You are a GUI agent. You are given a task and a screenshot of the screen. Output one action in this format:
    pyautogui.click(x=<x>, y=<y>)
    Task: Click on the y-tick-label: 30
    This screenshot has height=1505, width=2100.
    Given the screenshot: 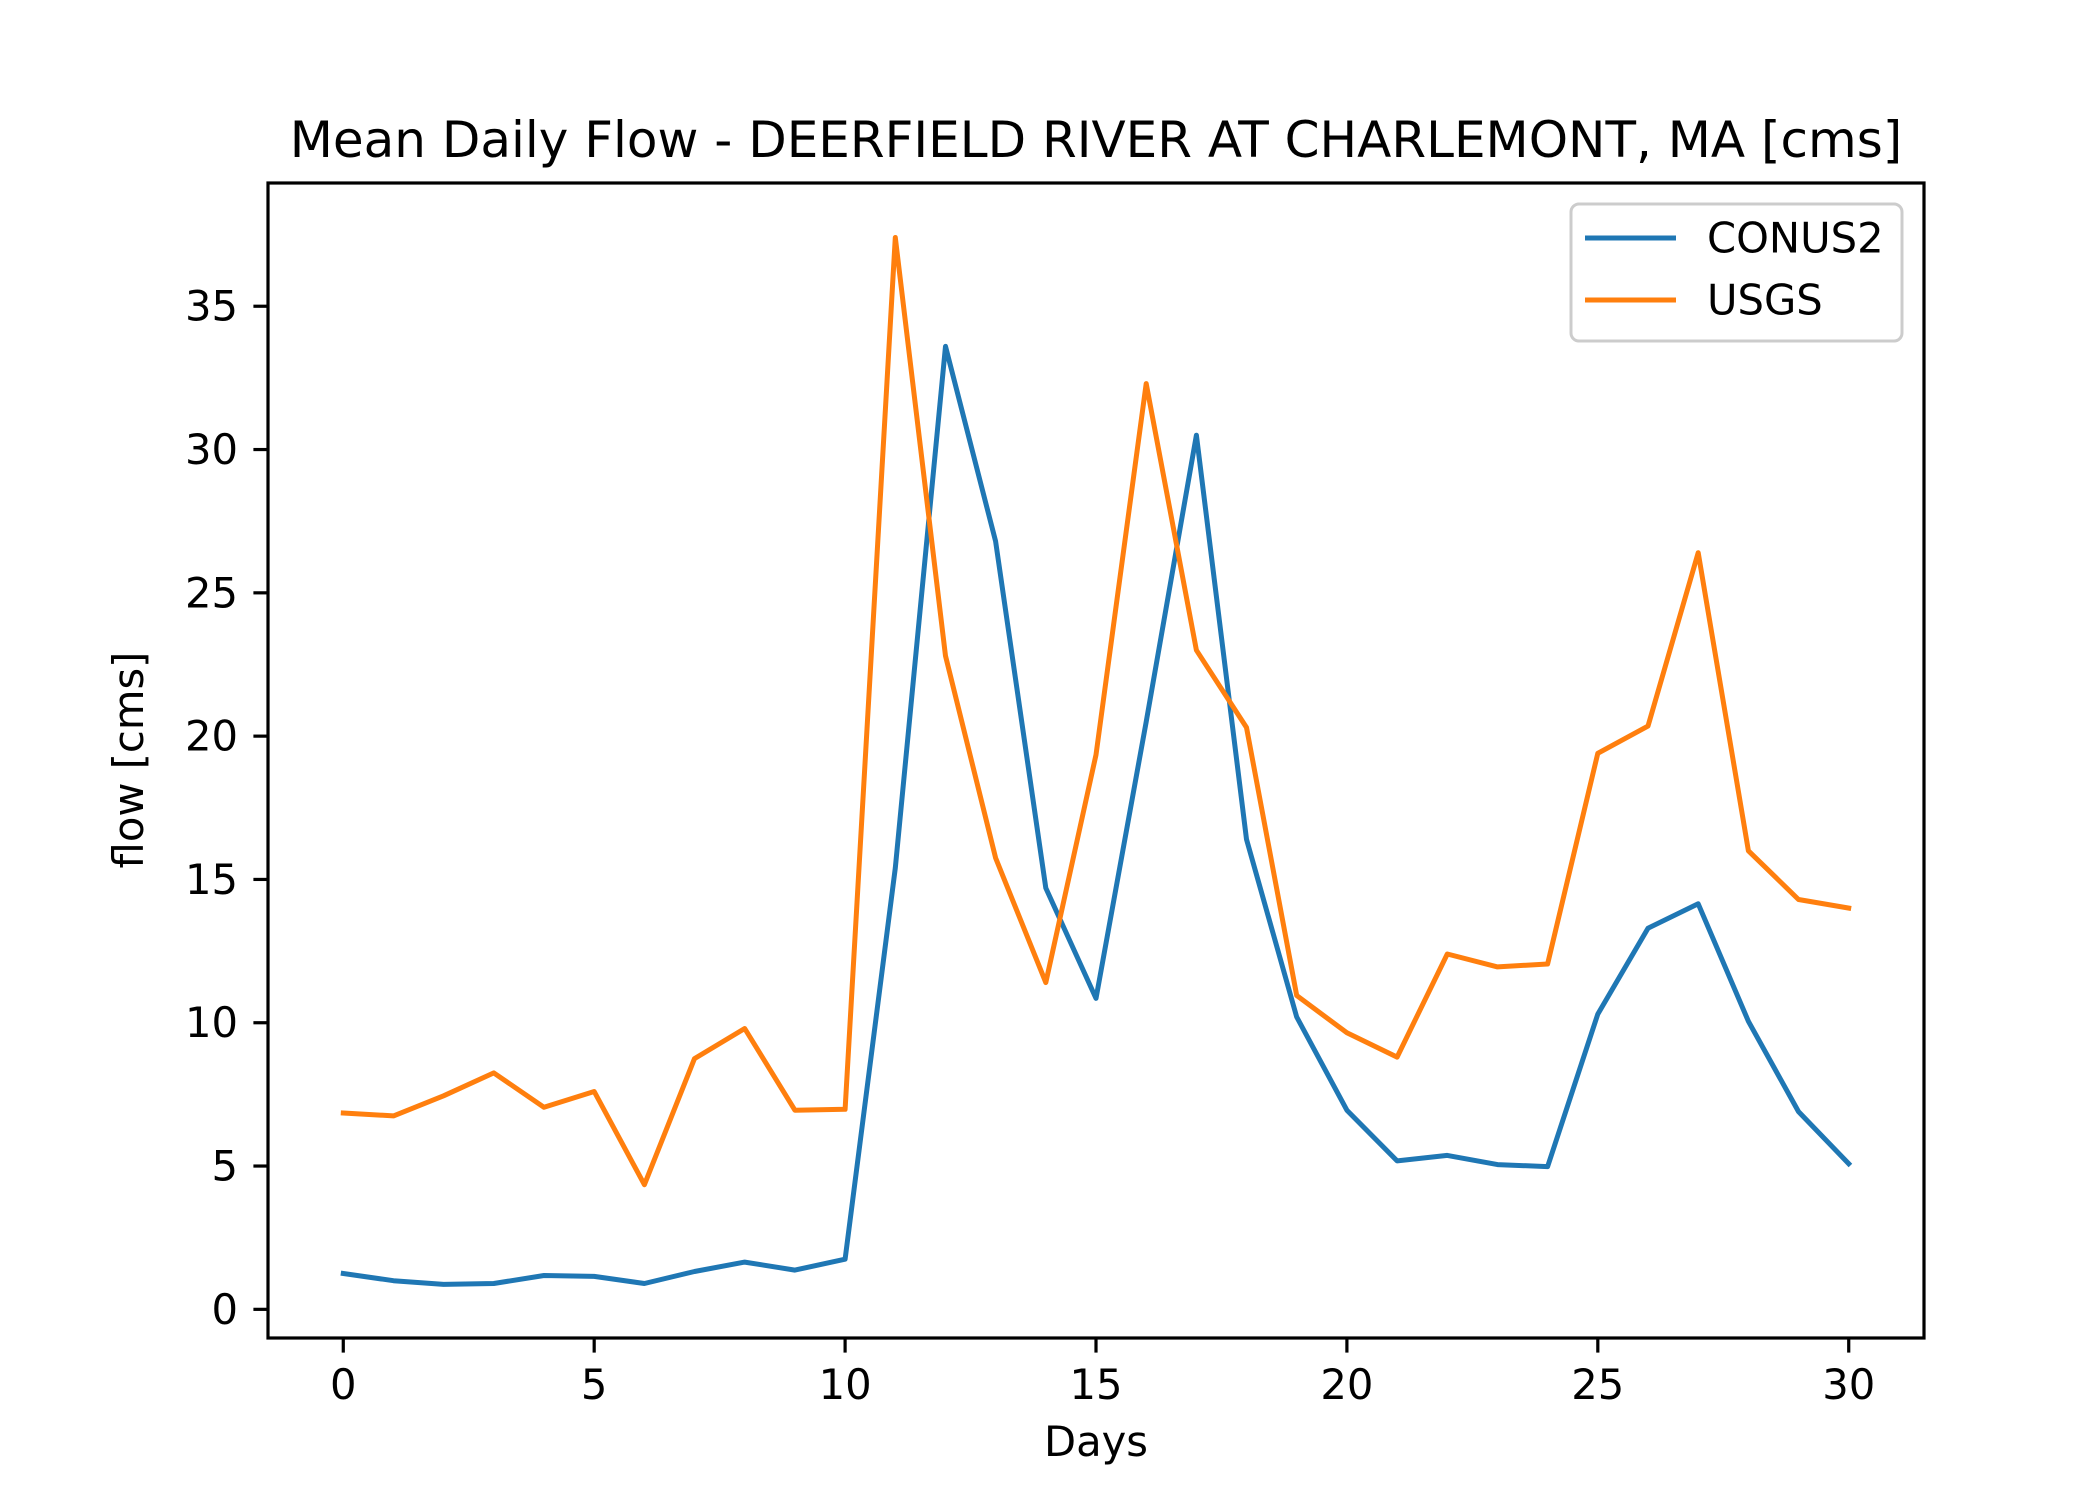 What is the action you would take?
    pyautogui.click(x=211, y=449)
    